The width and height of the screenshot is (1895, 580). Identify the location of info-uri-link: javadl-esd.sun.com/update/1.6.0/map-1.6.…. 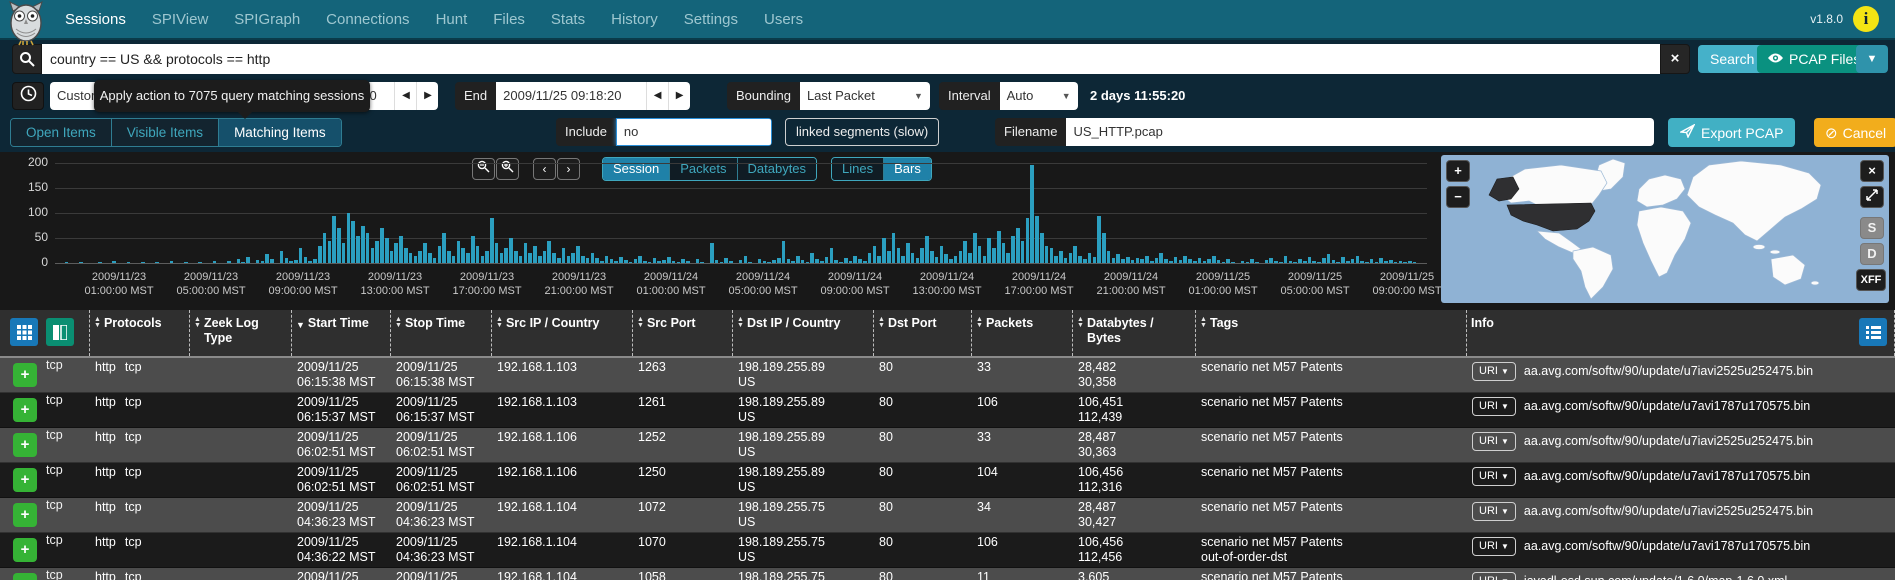
(1655, 576).